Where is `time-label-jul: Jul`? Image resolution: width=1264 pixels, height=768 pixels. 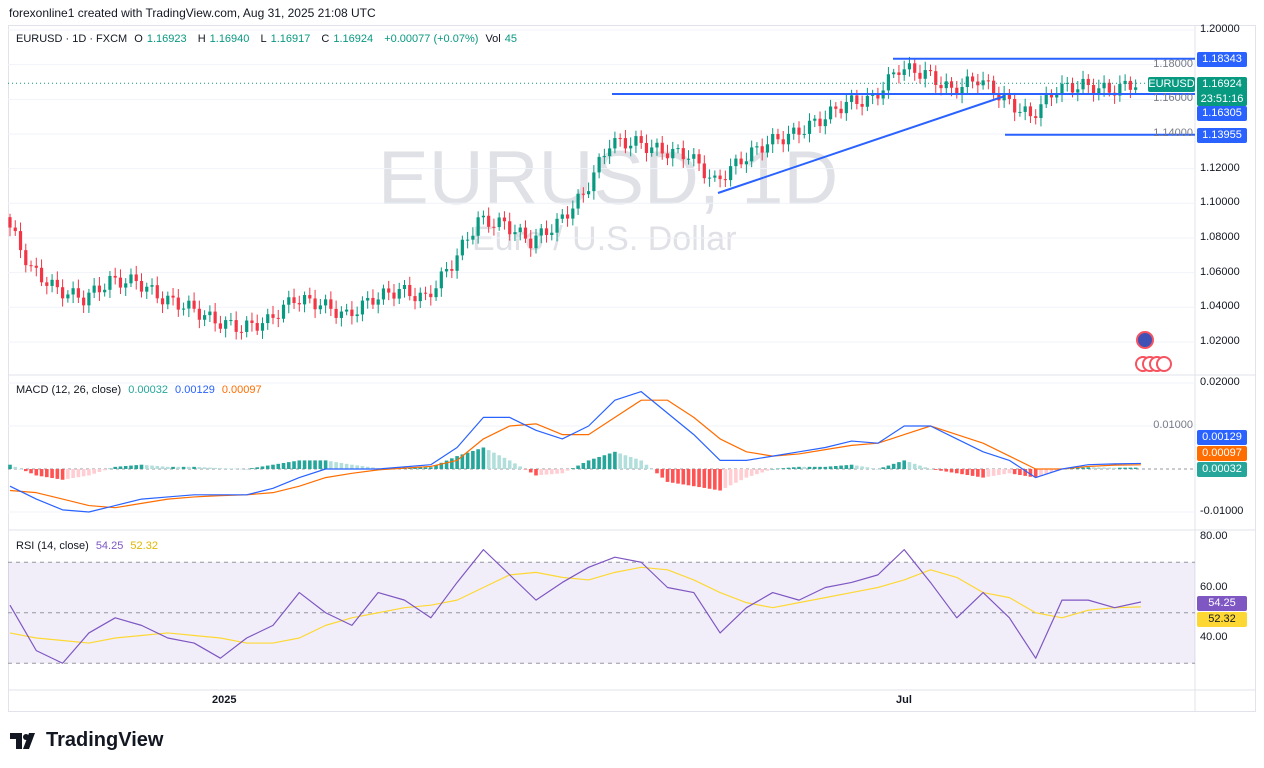
time-label-jul: Jul is located at coordinates (904, 700).